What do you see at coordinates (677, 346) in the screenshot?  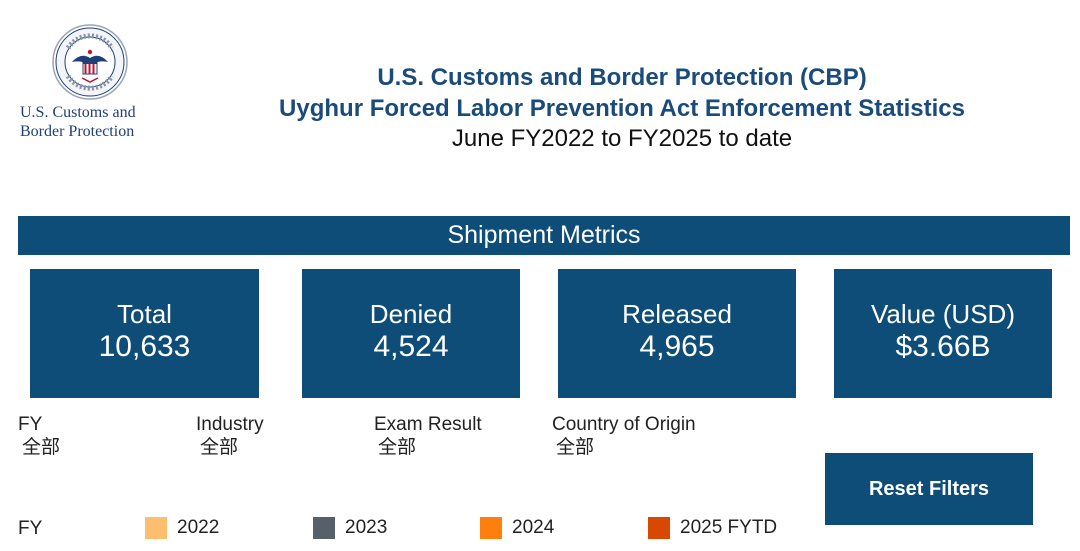 I see `metric-value: 4,965` at bounding box center [677, 346].